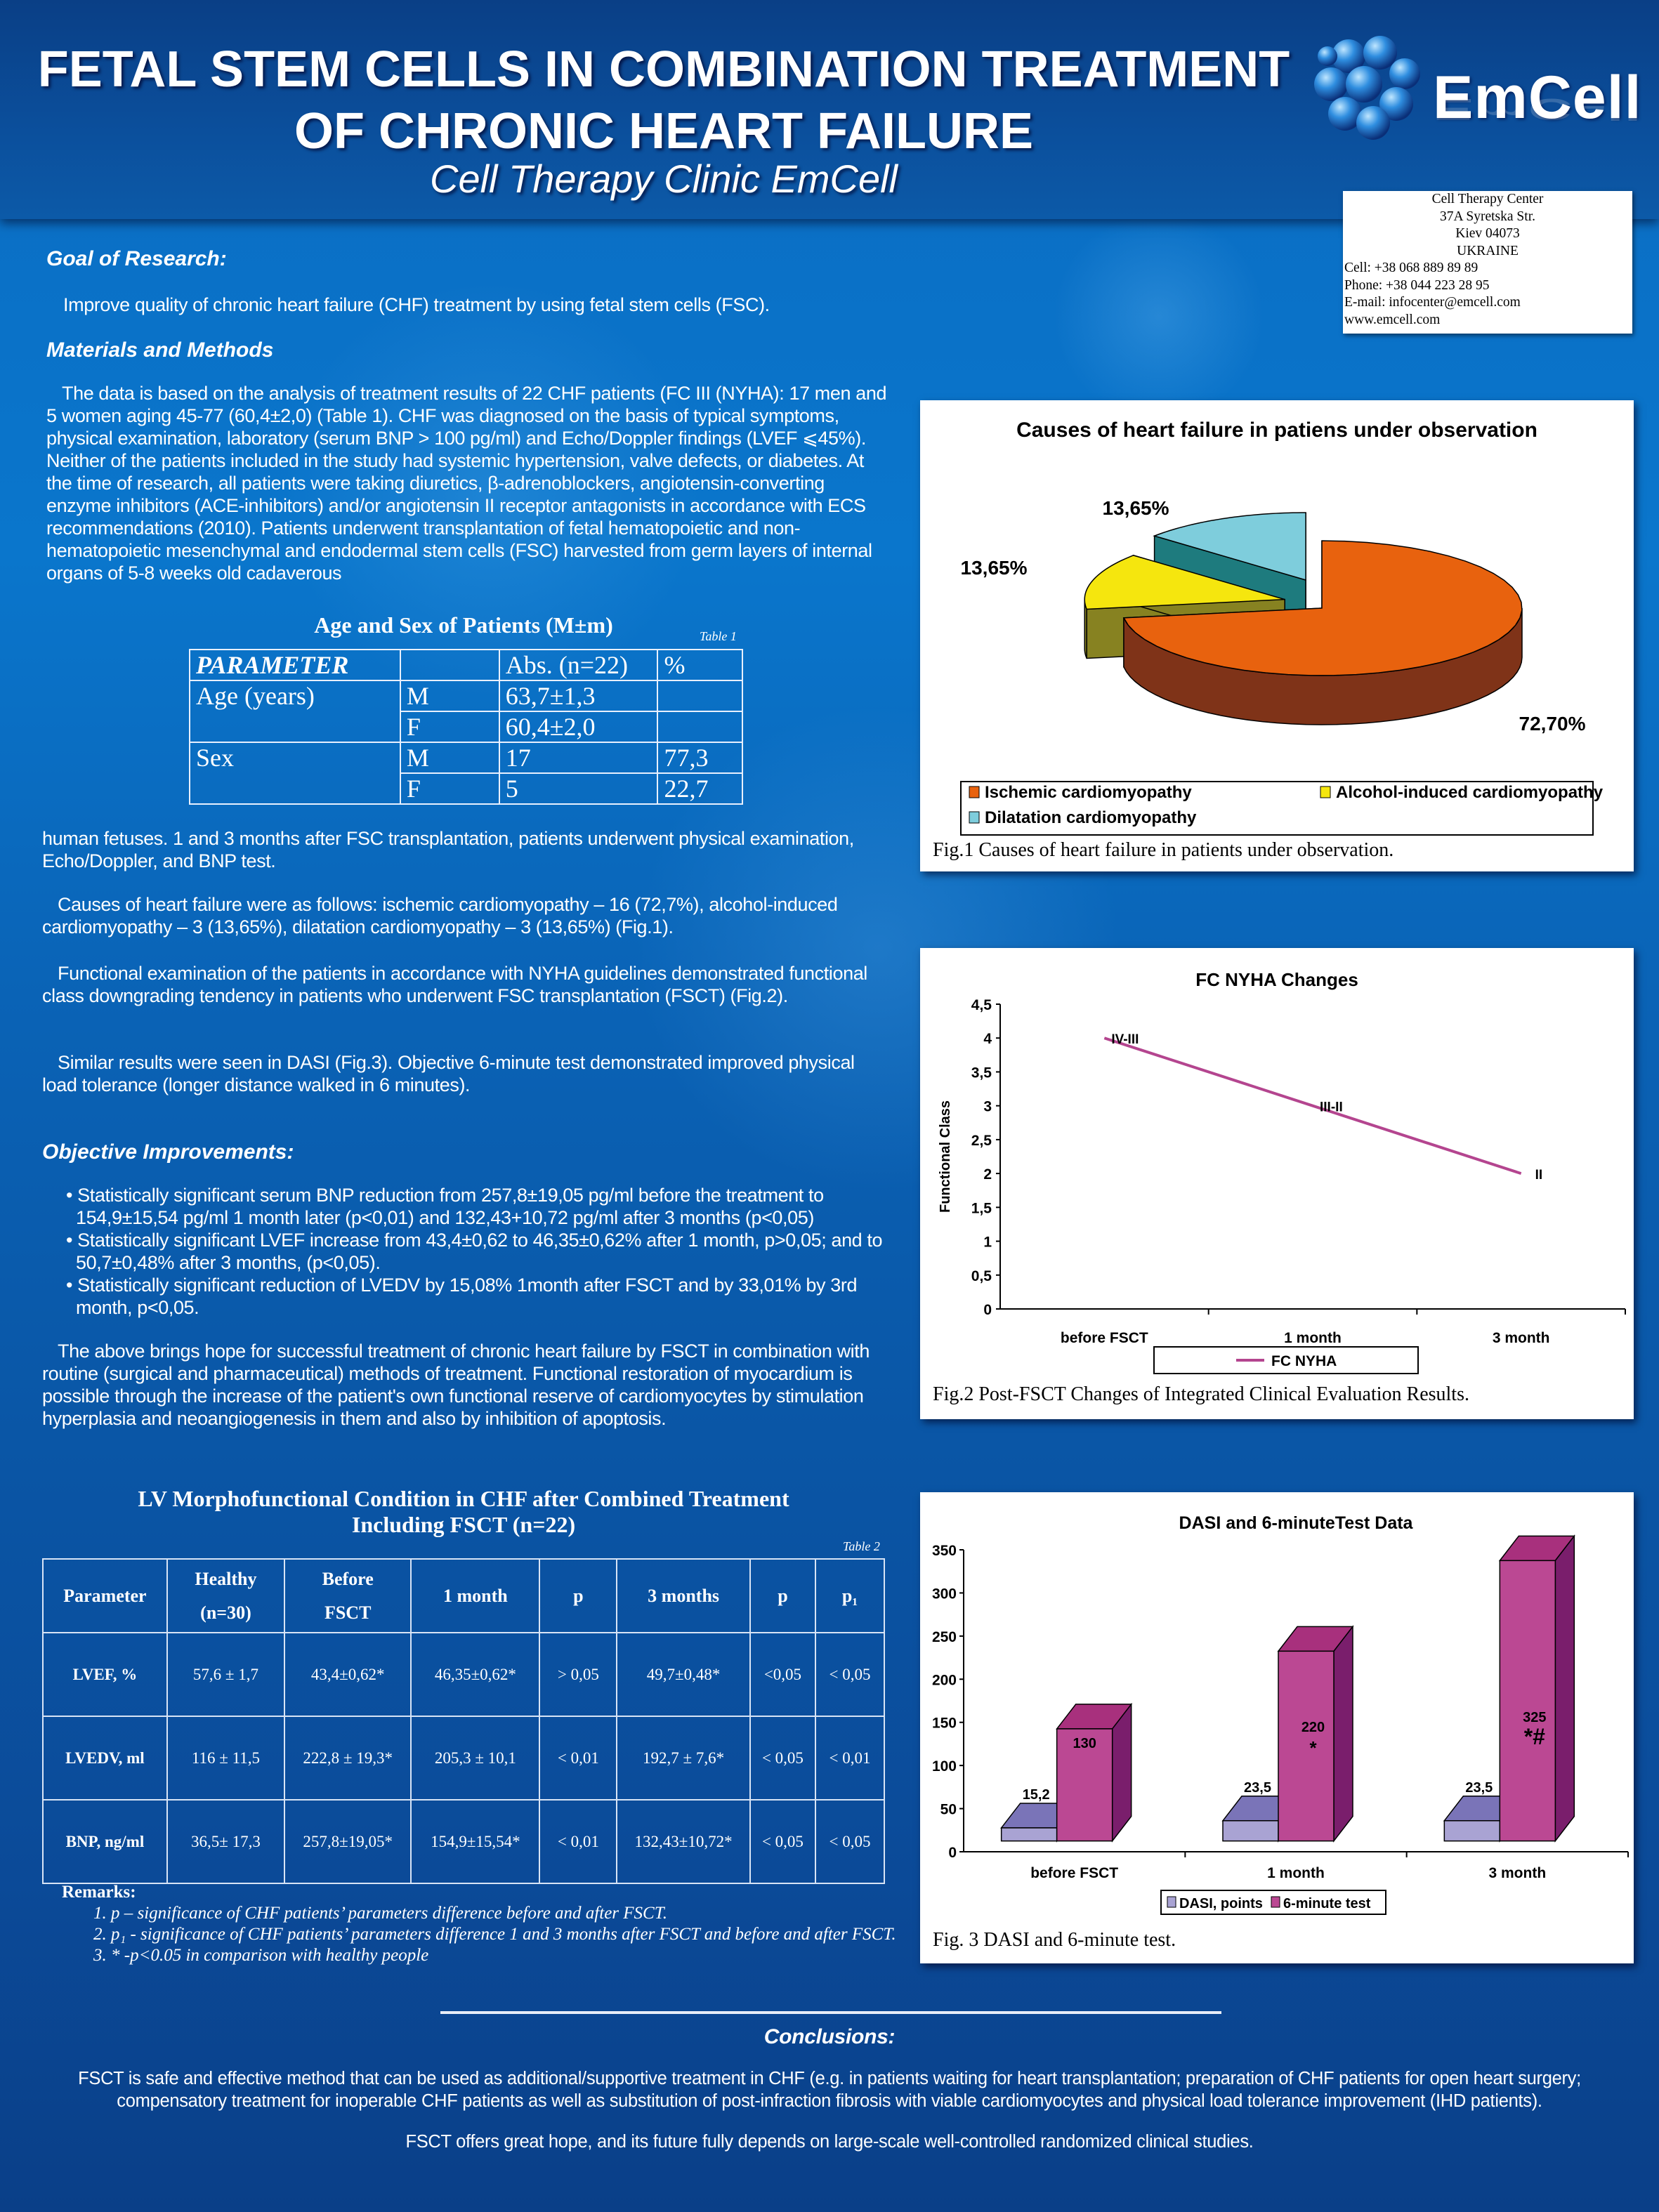  I want to click on point-label: II, so click(1539, 1175).